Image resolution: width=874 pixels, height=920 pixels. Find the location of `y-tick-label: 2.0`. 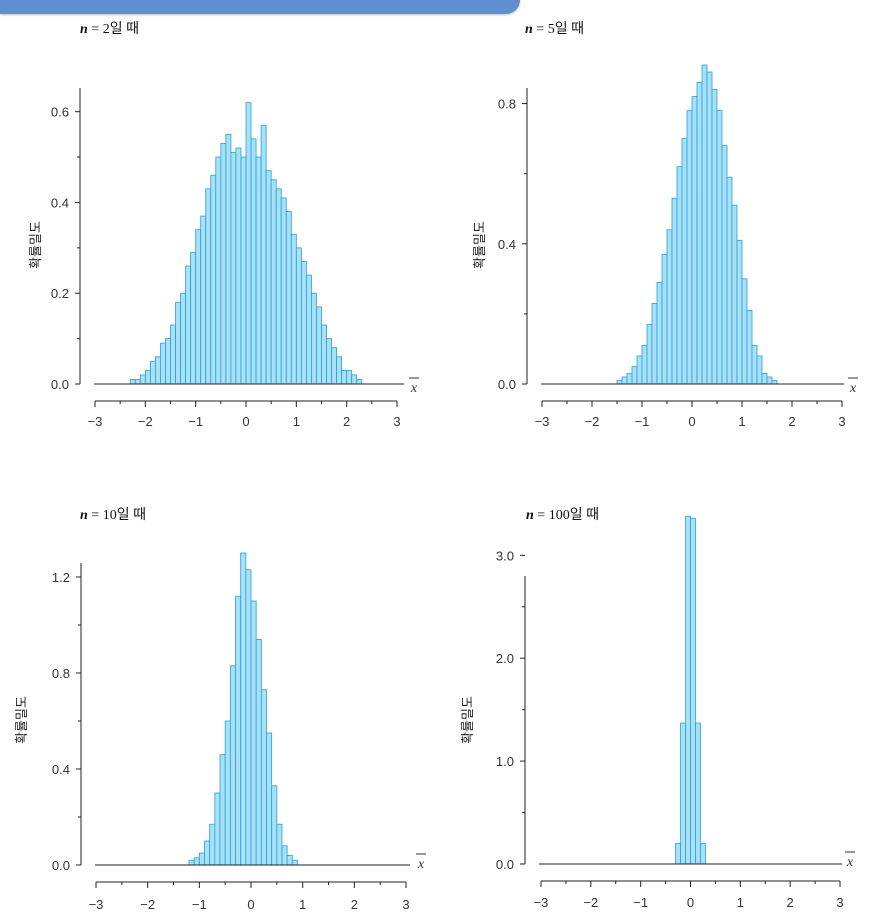

y-tick-label: 2.0 is located at coordinates (505, 658).